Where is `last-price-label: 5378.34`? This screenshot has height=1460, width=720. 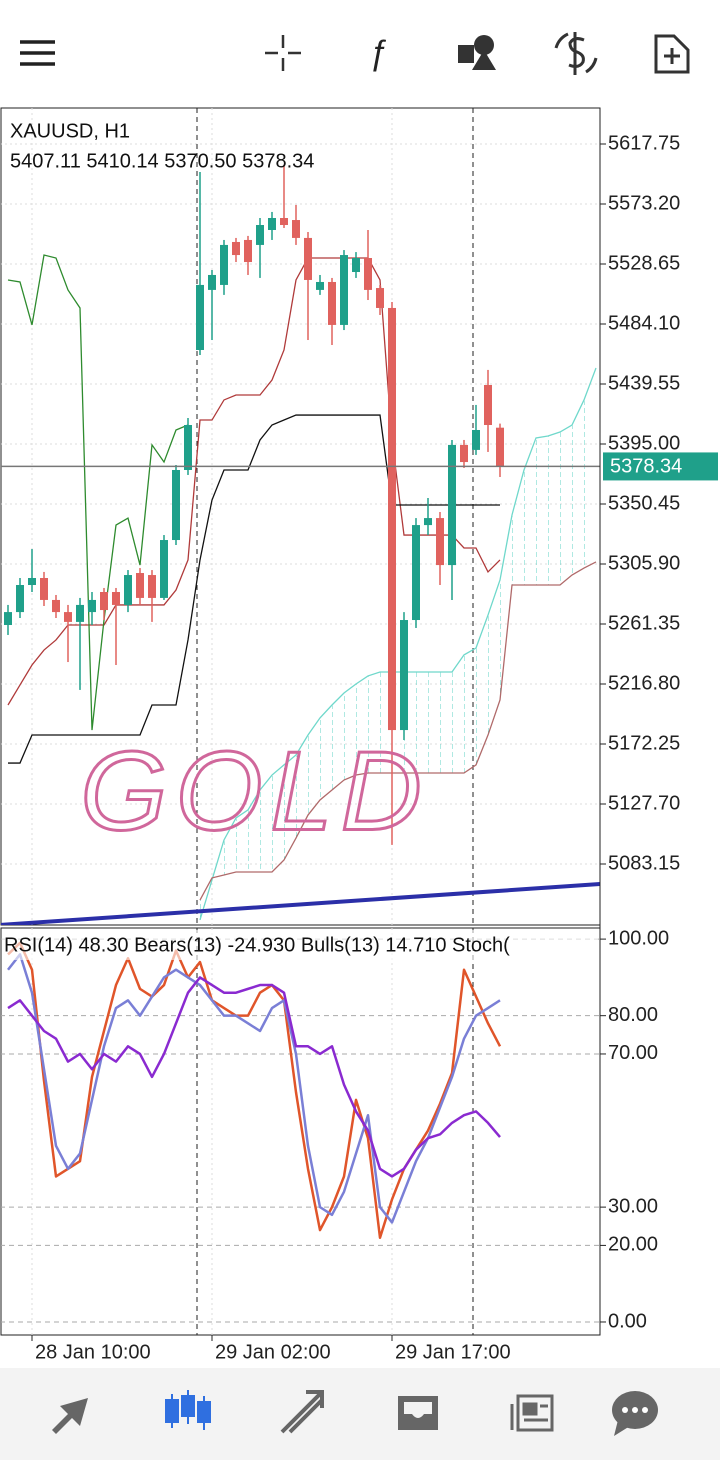 last-price-label: 5378.34 is located at coordinates (646, 467).